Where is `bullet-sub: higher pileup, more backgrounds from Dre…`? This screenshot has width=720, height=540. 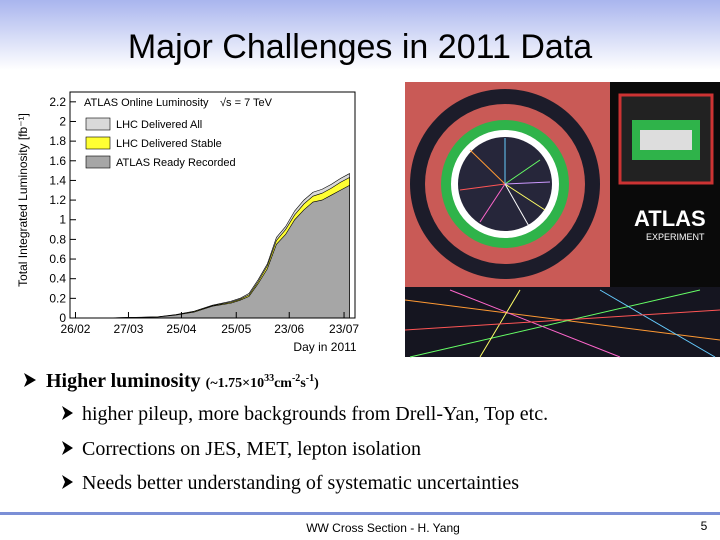
bullet-sub: higher pileup, more backgrounds from Dre… is located at coordinates (315, 414).